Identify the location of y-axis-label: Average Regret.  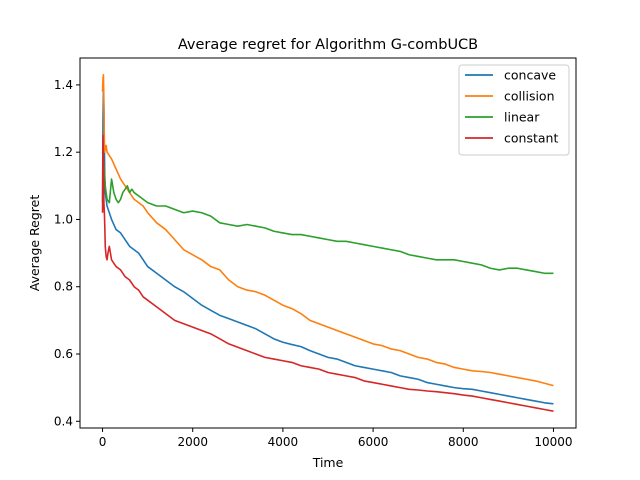
(34, 243).